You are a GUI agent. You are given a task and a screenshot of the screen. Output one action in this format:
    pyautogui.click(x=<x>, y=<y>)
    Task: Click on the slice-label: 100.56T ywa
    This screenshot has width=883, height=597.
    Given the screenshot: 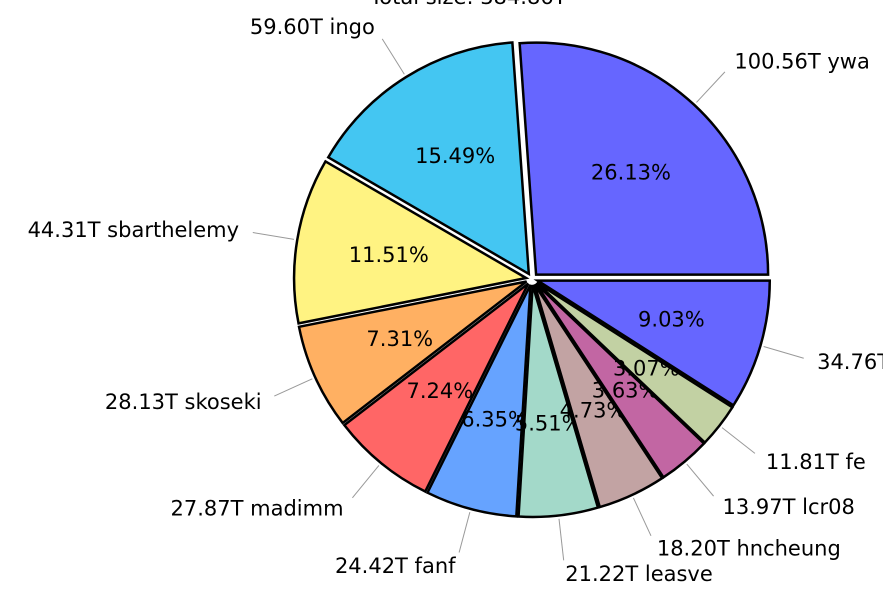 What is the action you would take?
    pyautogui.click(x=801, y=62)
    